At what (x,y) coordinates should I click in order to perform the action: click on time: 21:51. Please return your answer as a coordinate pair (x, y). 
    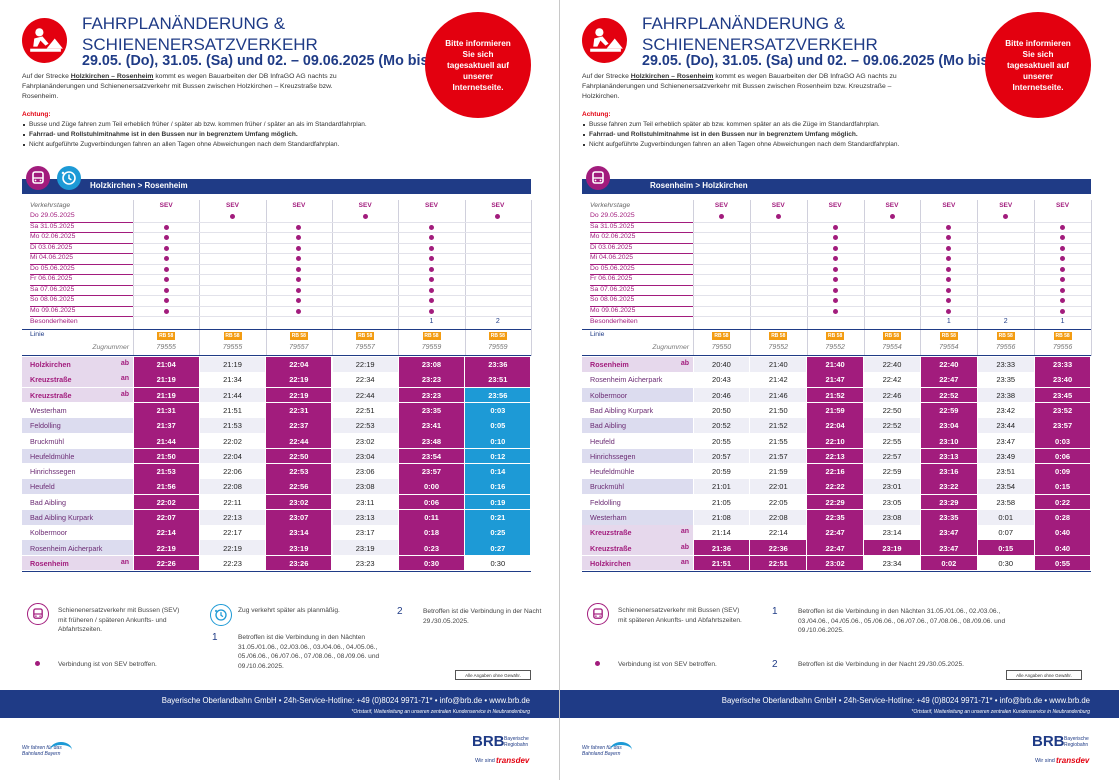
    Looking at the image, I should click on (721, 563).